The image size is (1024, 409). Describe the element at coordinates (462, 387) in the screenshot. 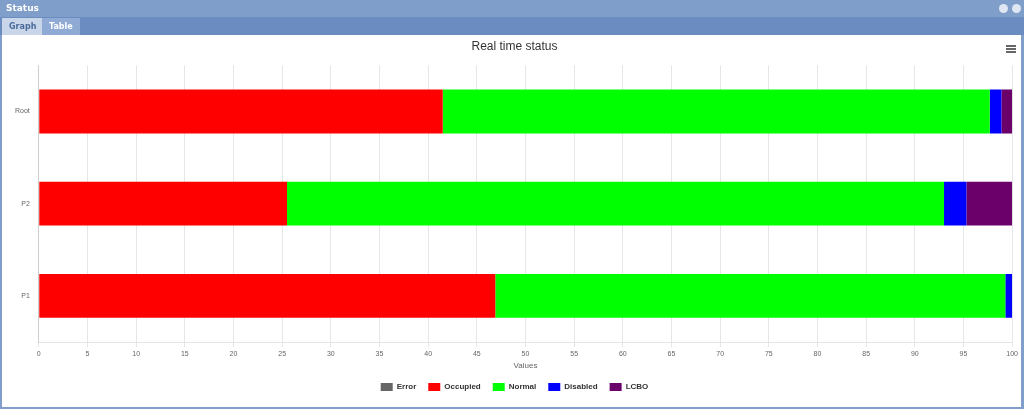

I see `legend-label: Occupied` at that location.